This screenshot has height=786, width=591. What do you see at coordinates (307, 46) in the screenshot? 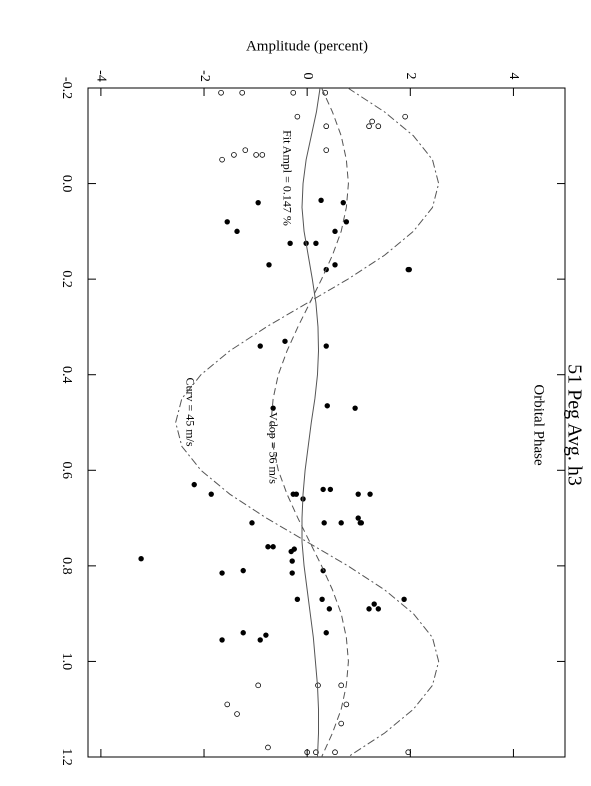
I see `y-axis-label: Amplitude (percent)` at bounding box center [307, 46].